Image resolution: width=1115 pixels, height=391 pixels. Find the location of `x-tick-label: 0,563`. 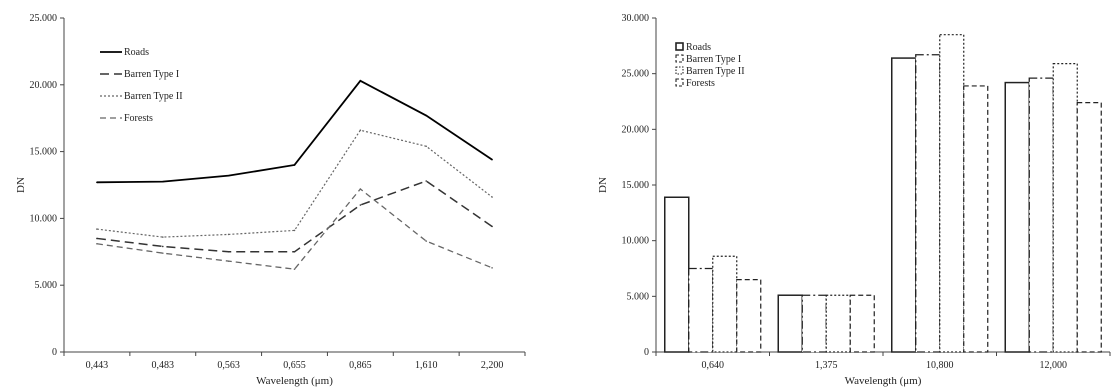

x-tick-label: 0,563 is located at coordinates (228, 365).